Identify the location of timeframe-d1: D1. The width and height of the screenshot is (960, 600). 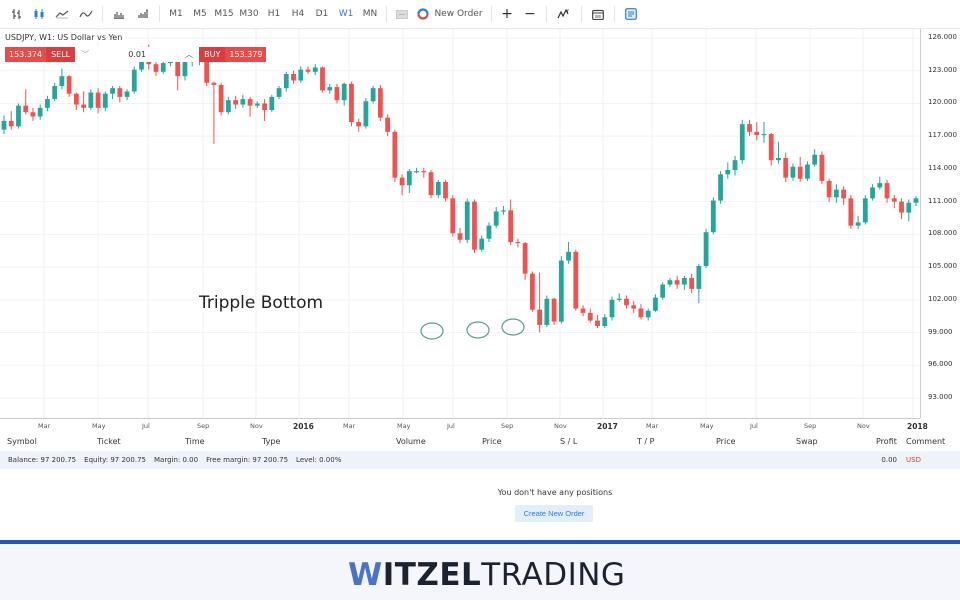
(322, 14).